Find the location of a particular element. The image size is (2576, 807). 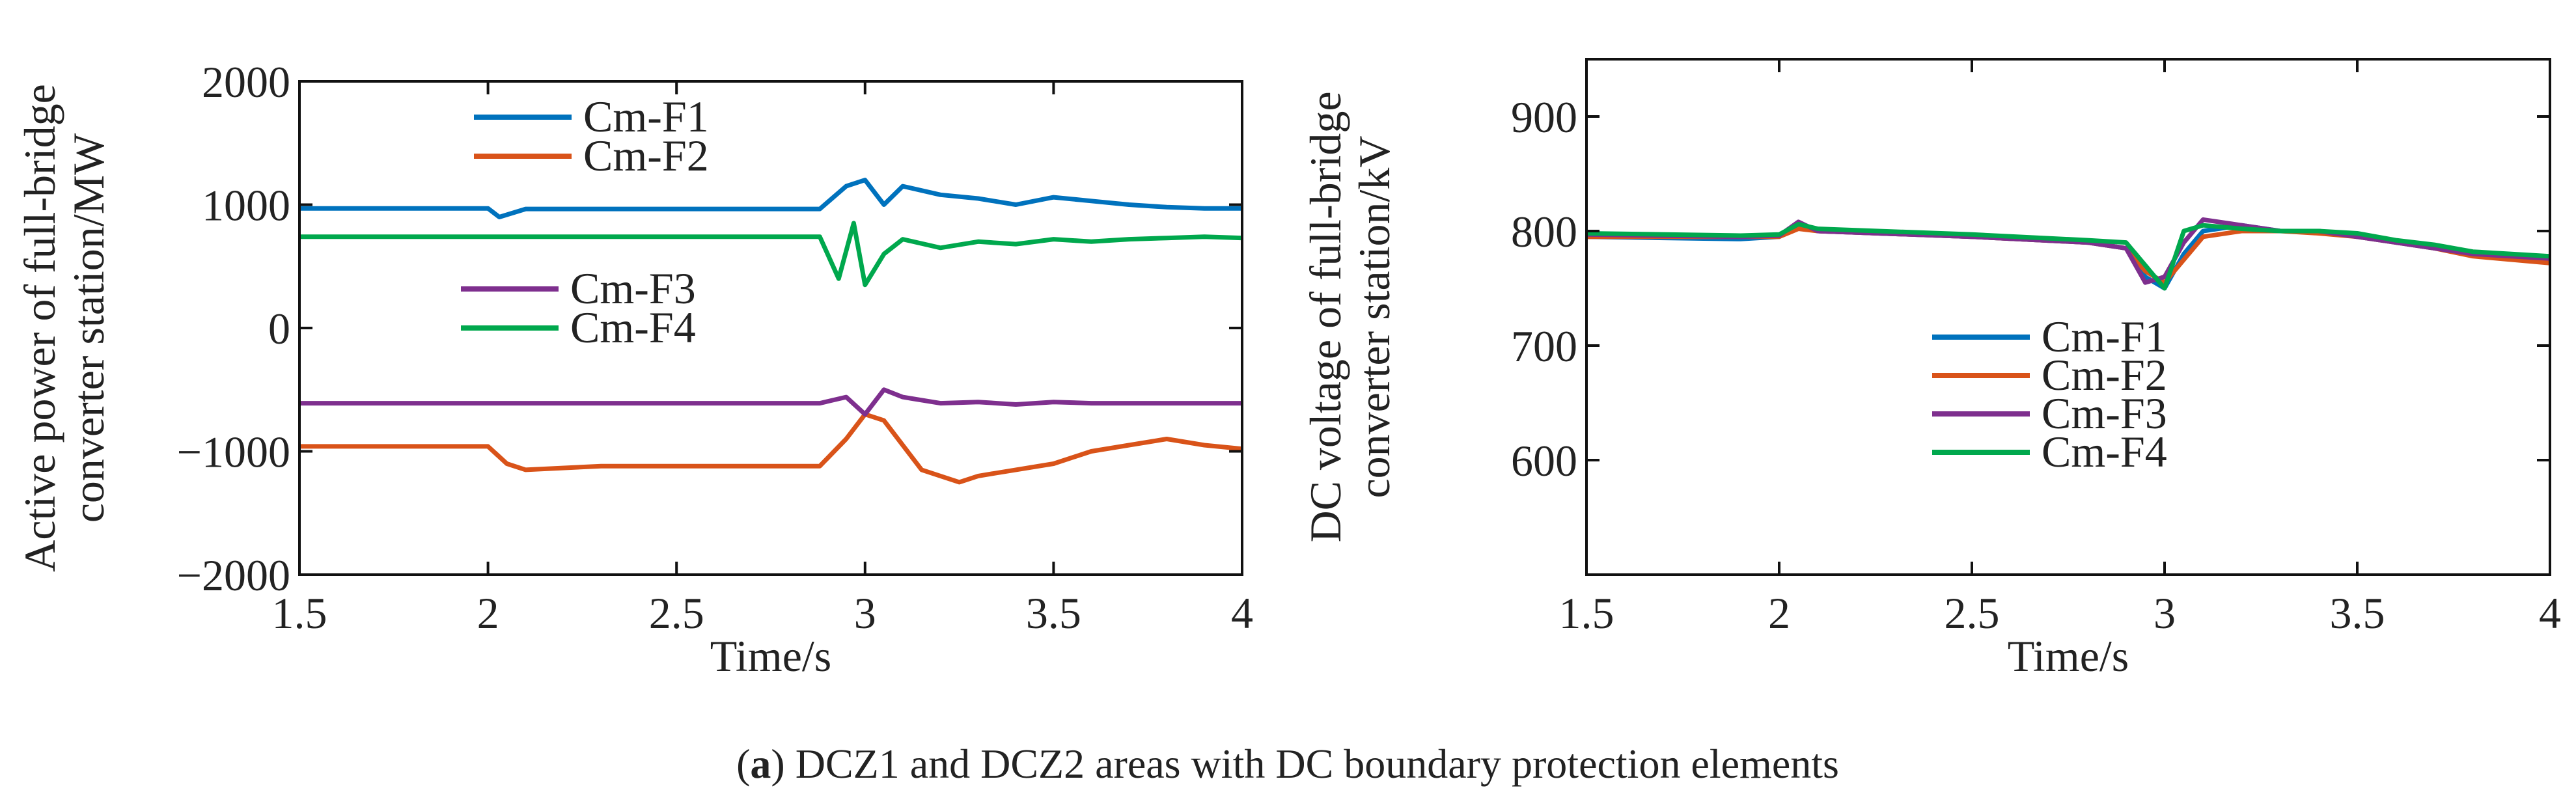

series-line-cm-f2 is located at coordinates (770, 448).